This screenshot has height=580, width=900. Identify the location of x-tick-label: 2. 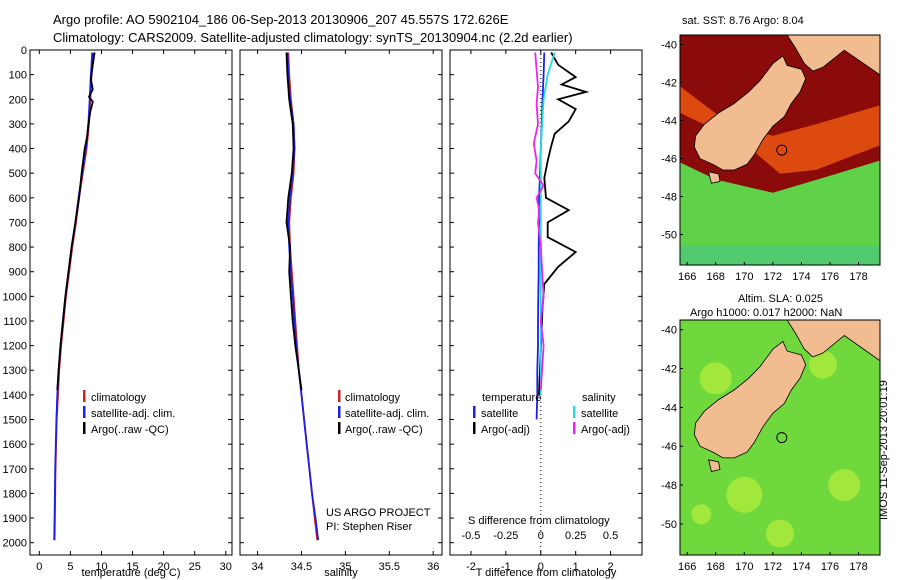
(611, 567).